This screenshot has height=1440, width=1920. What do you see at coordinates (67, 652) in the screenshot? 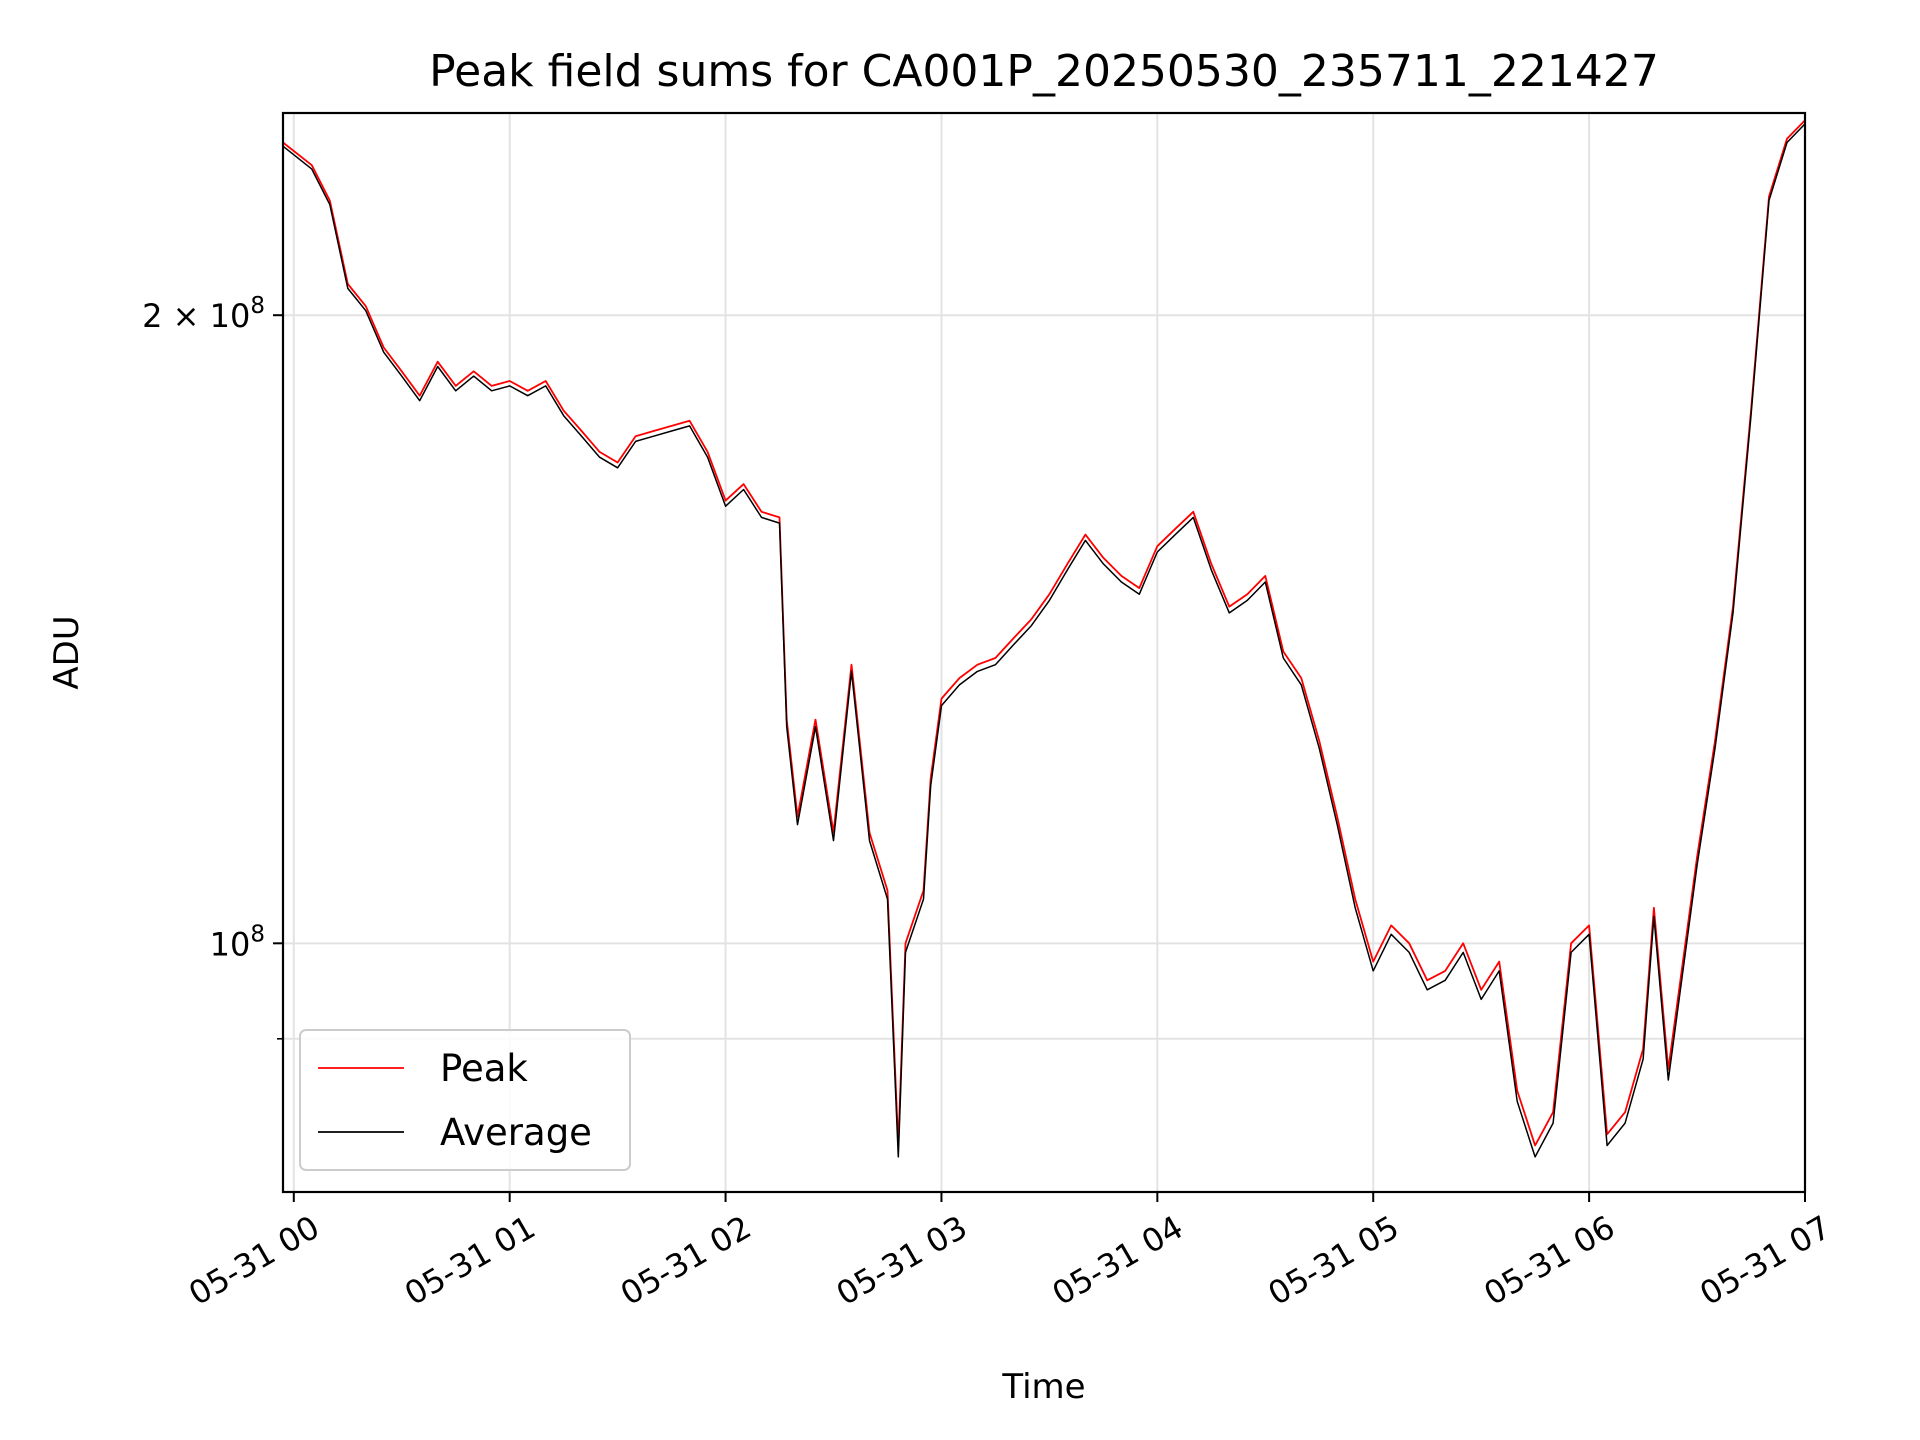
I see `y-axis-title: ADU` at bounding box center [67, 652].